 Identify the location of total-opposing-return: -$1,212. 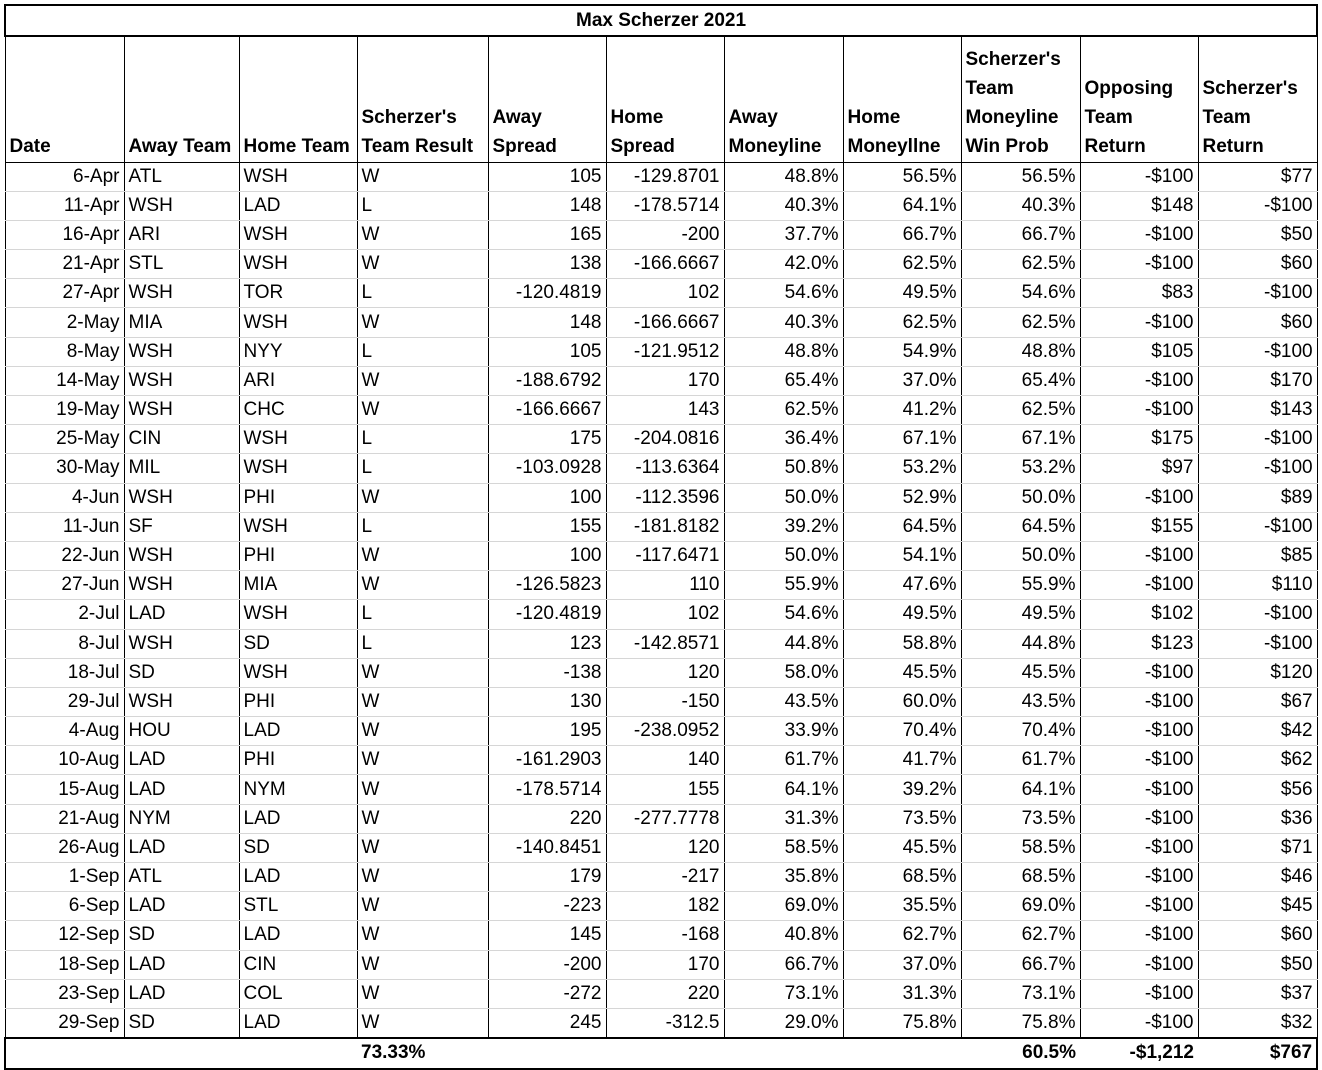
(1139, 1053).